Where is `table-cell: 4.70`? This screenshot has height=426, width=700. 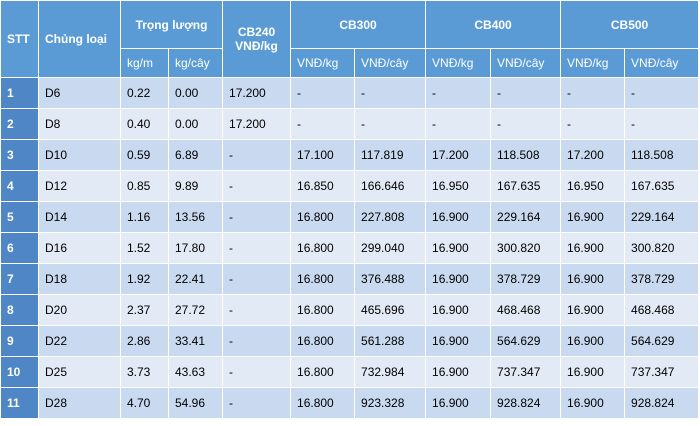 table-cell: 4.70 is located at coordinates (144, 403).